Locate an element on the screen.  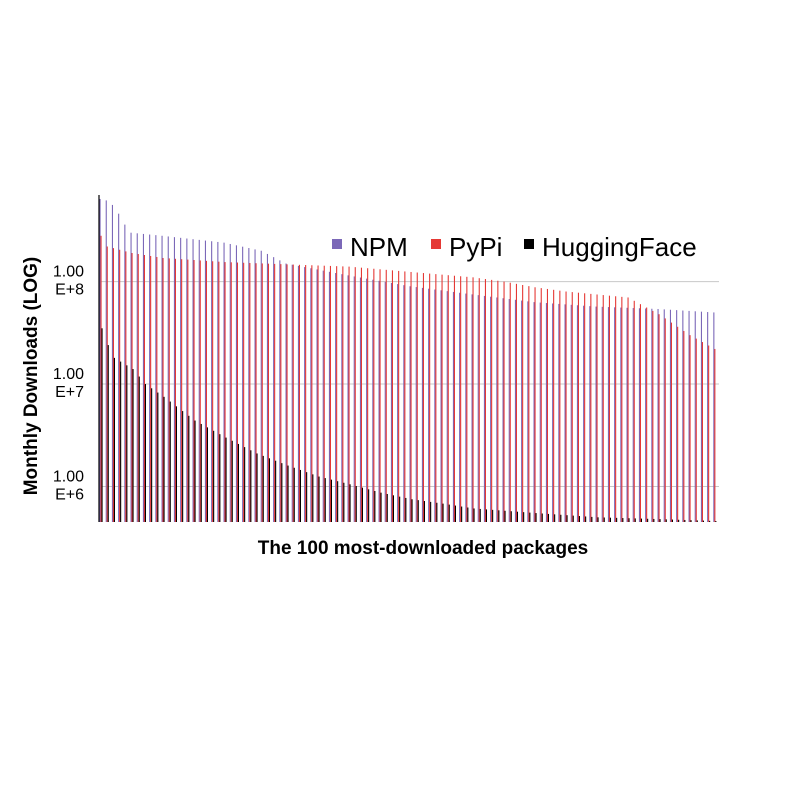
legend-label-pypi: PyPi is located at coordinates (475, 247).